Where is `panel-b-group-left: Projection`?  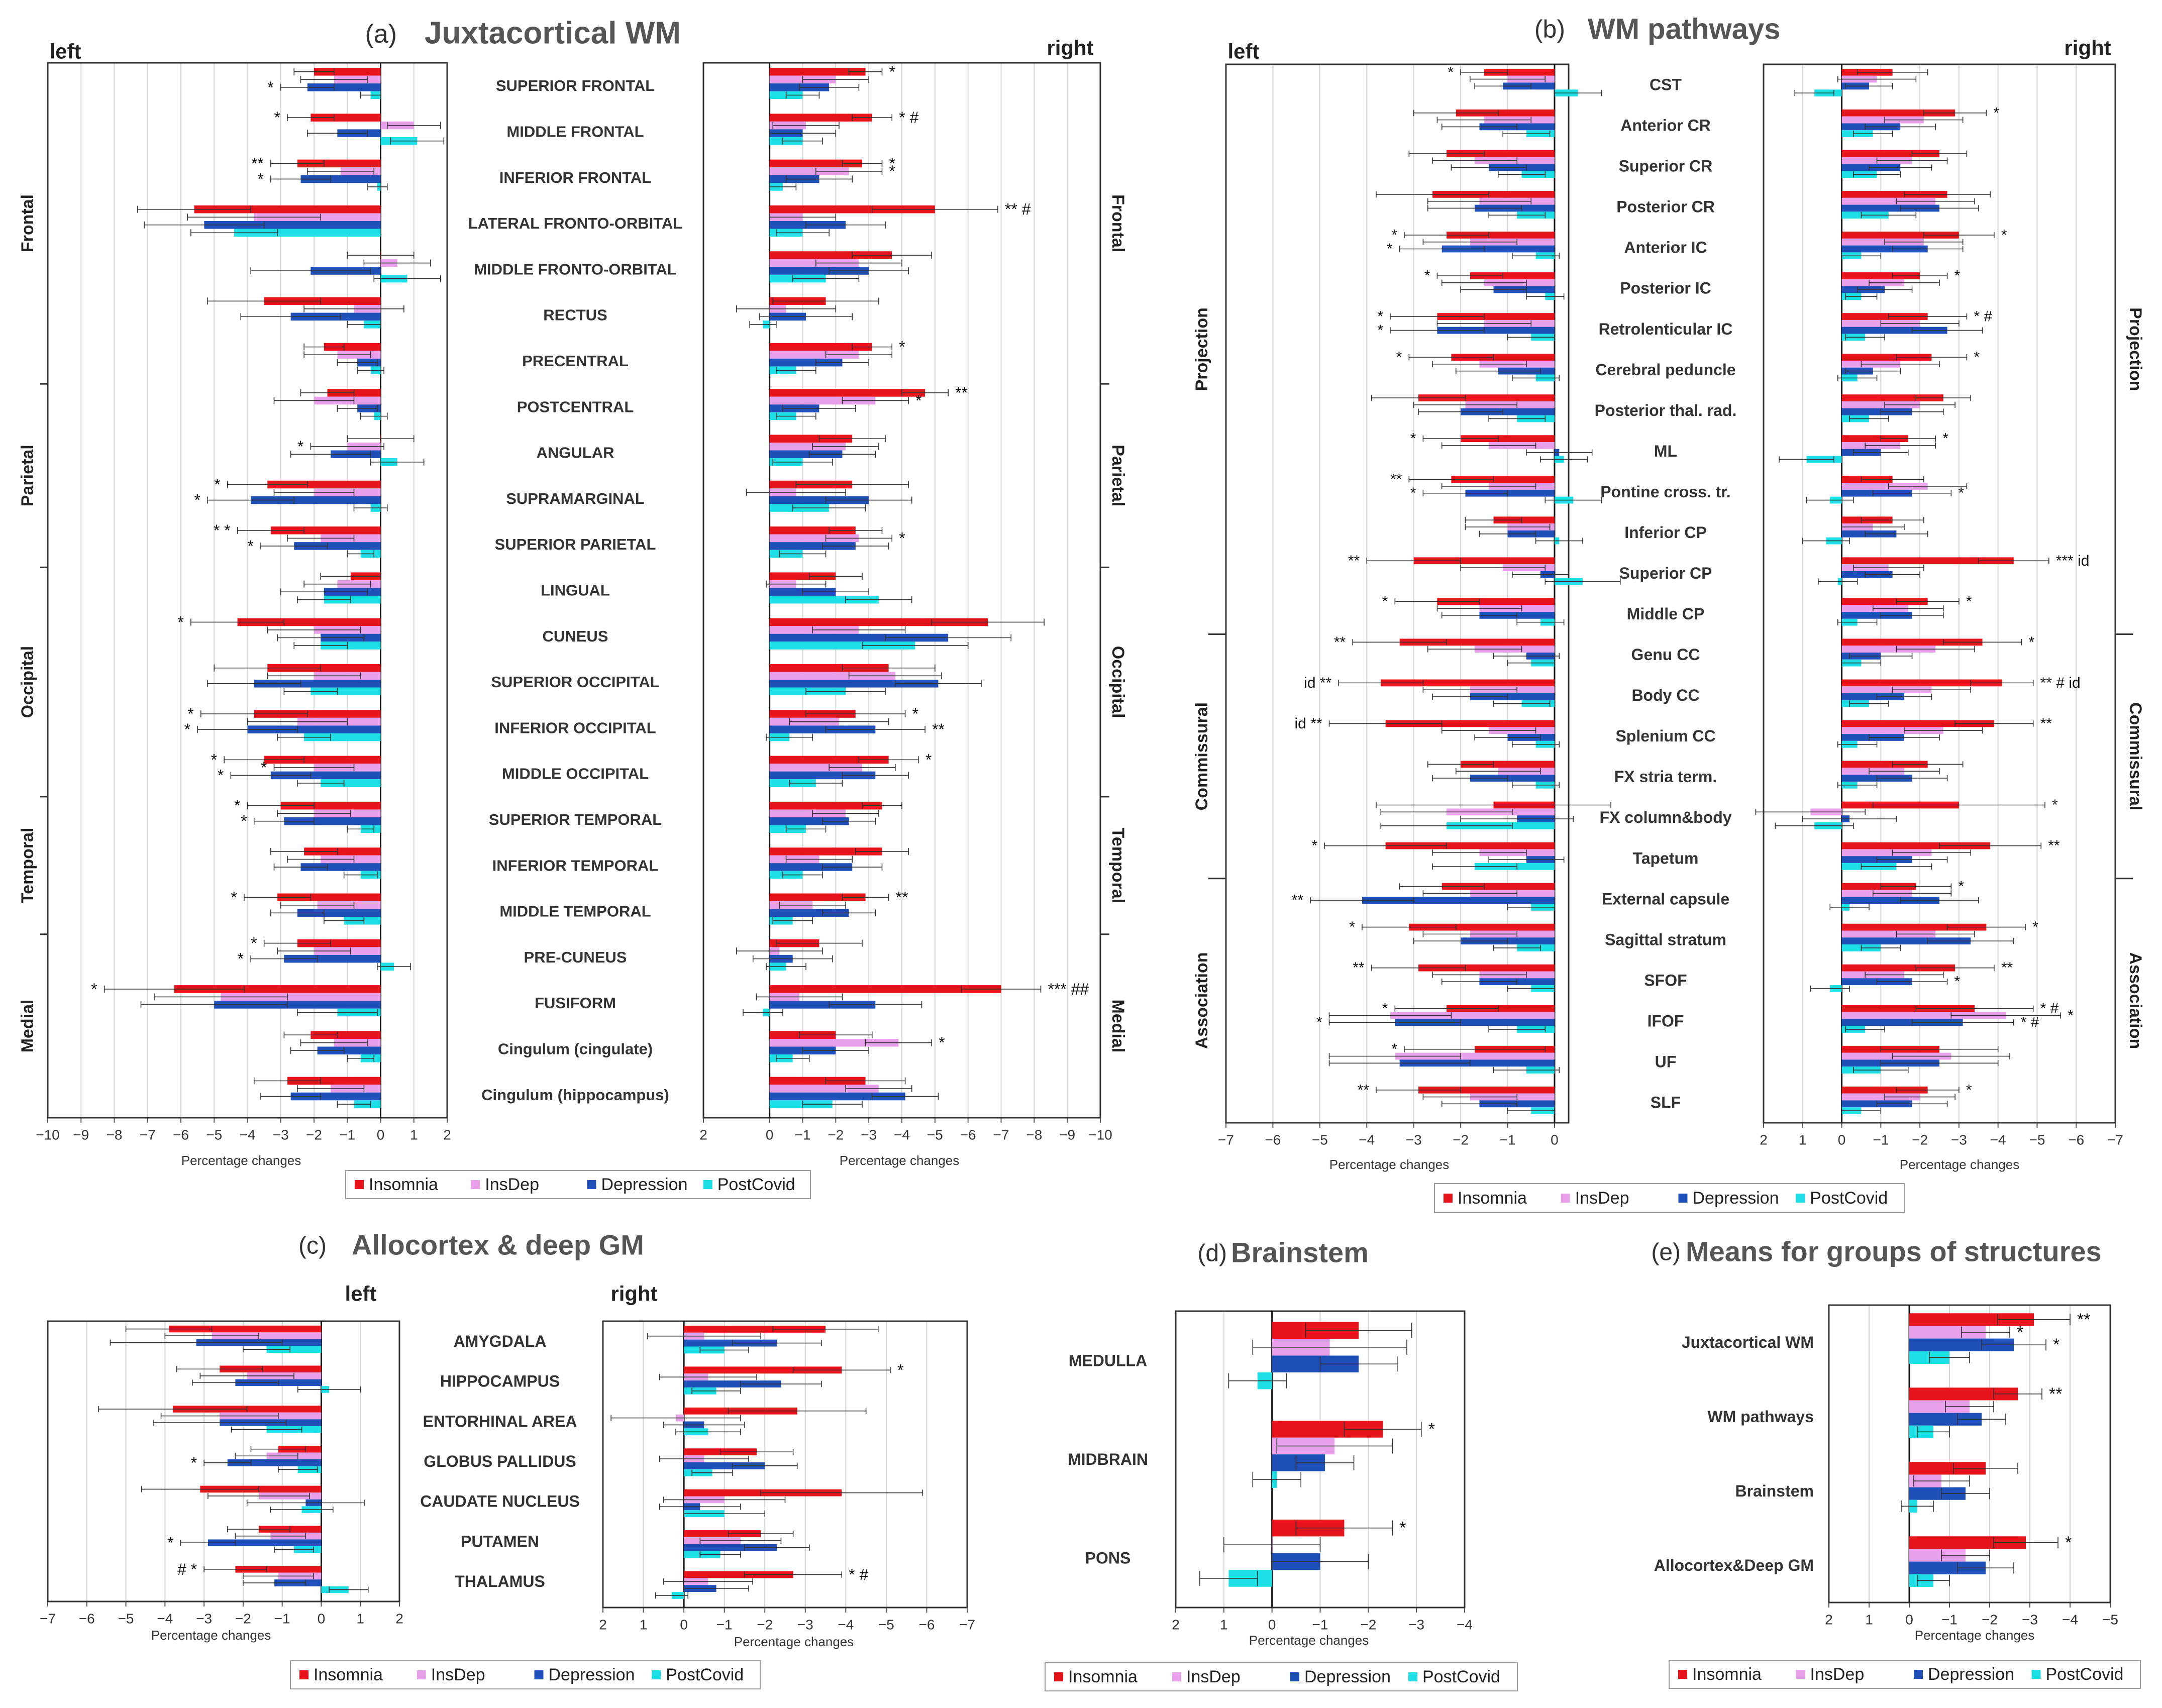
panel-b-group-left: Projection is located at coordinates (1201, 349).